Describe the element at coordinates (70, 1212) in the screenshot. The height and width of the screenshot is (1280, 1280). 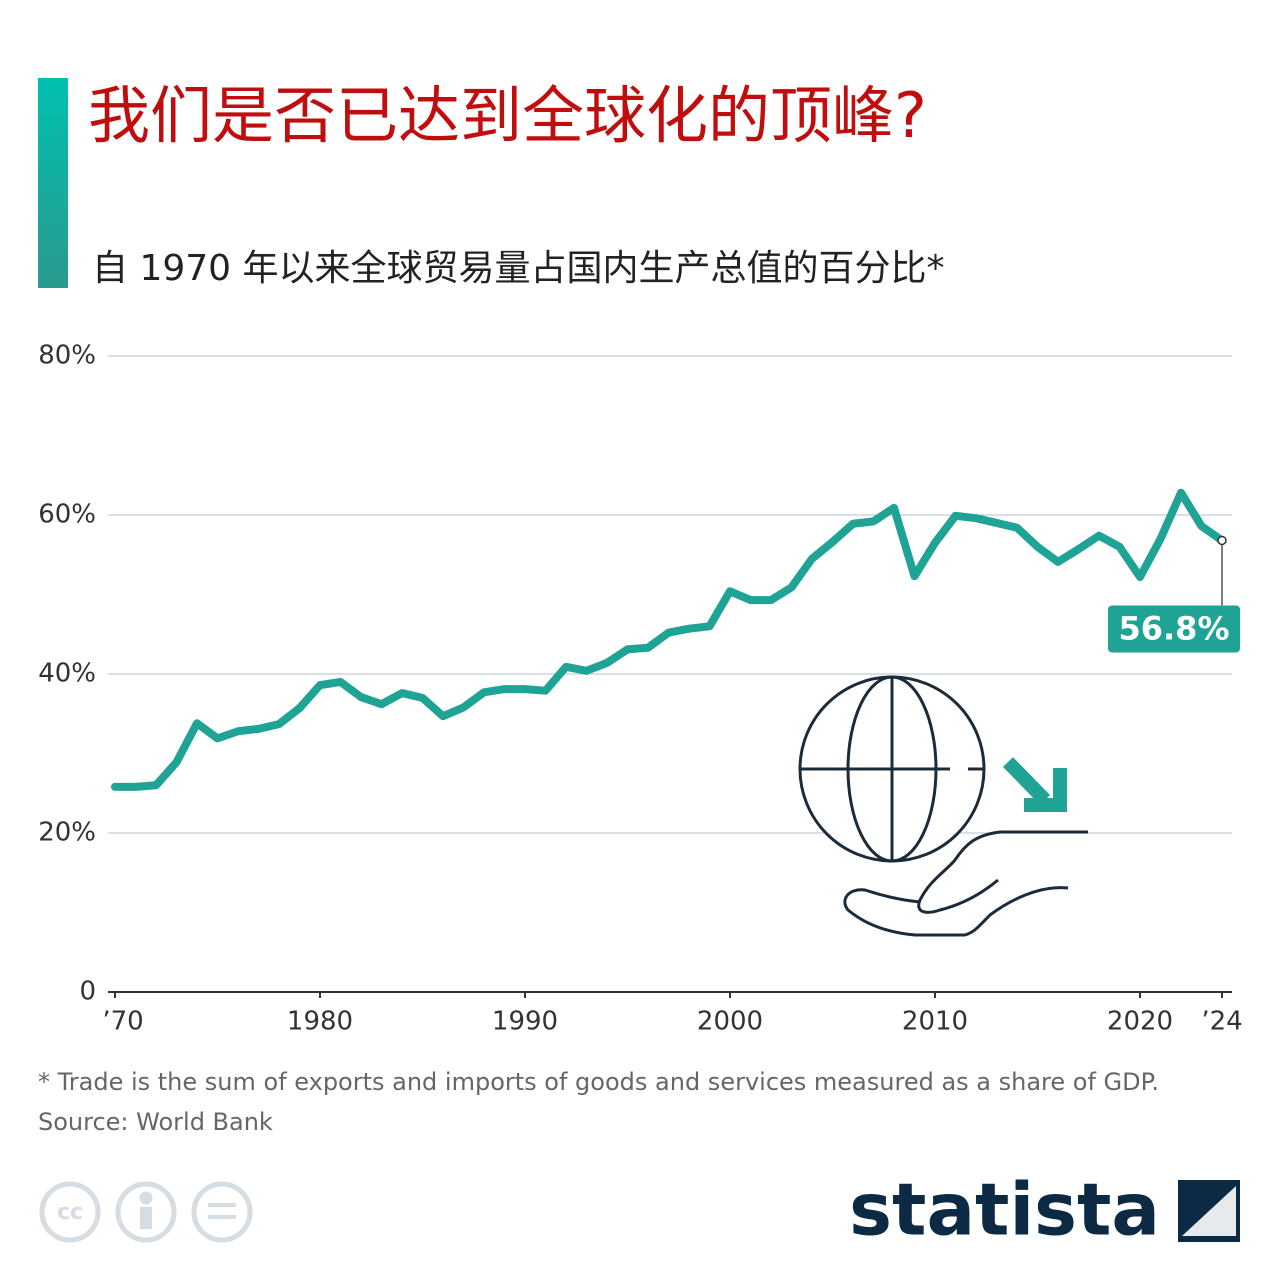
I see `cc-icon: cc` at that location.